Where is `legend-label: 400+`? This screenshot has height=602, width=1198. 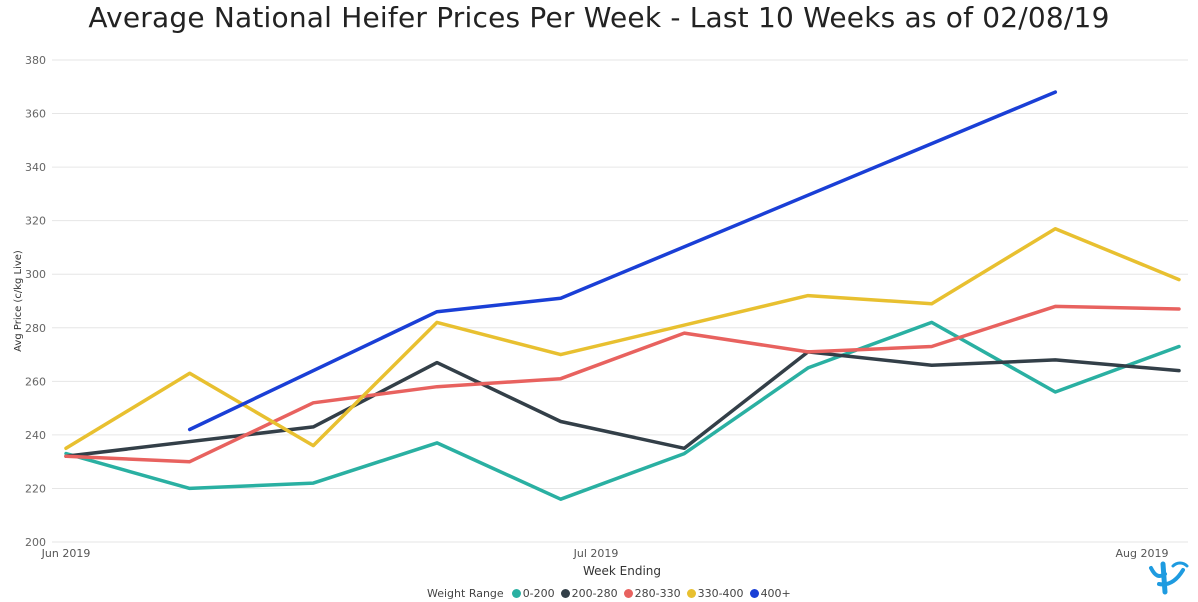
legend-label: 400+ is located at coordinates (775, 593).